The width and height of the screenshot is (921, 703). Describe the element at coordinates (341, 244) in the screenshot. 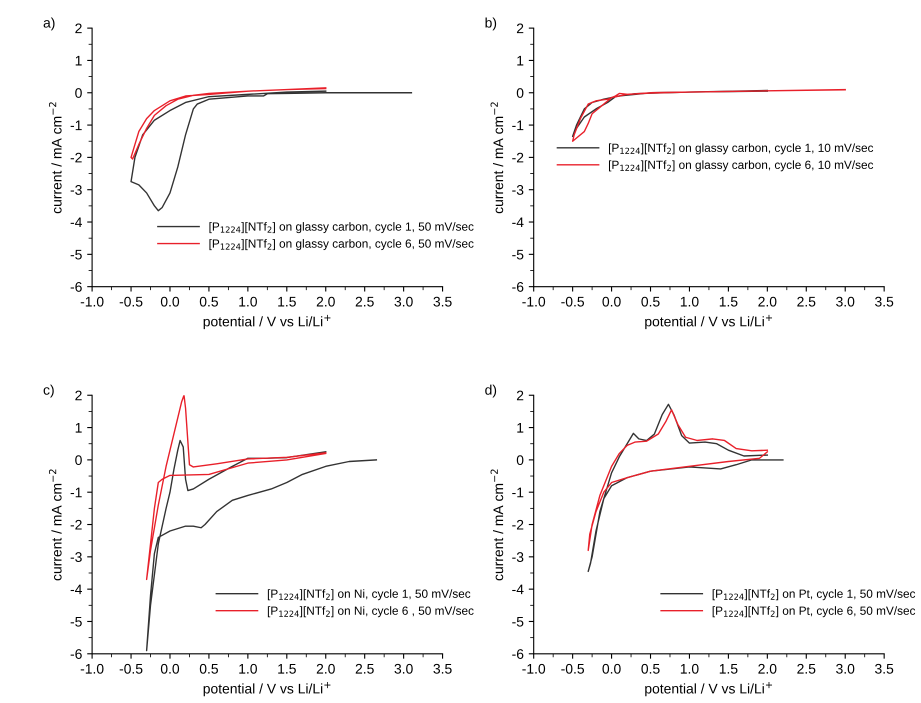

I see `legend-label: [P$_{1224}$][NTf$_{2}$] on glassy carbon, cycle 6, 50 mV/sec` at that location.